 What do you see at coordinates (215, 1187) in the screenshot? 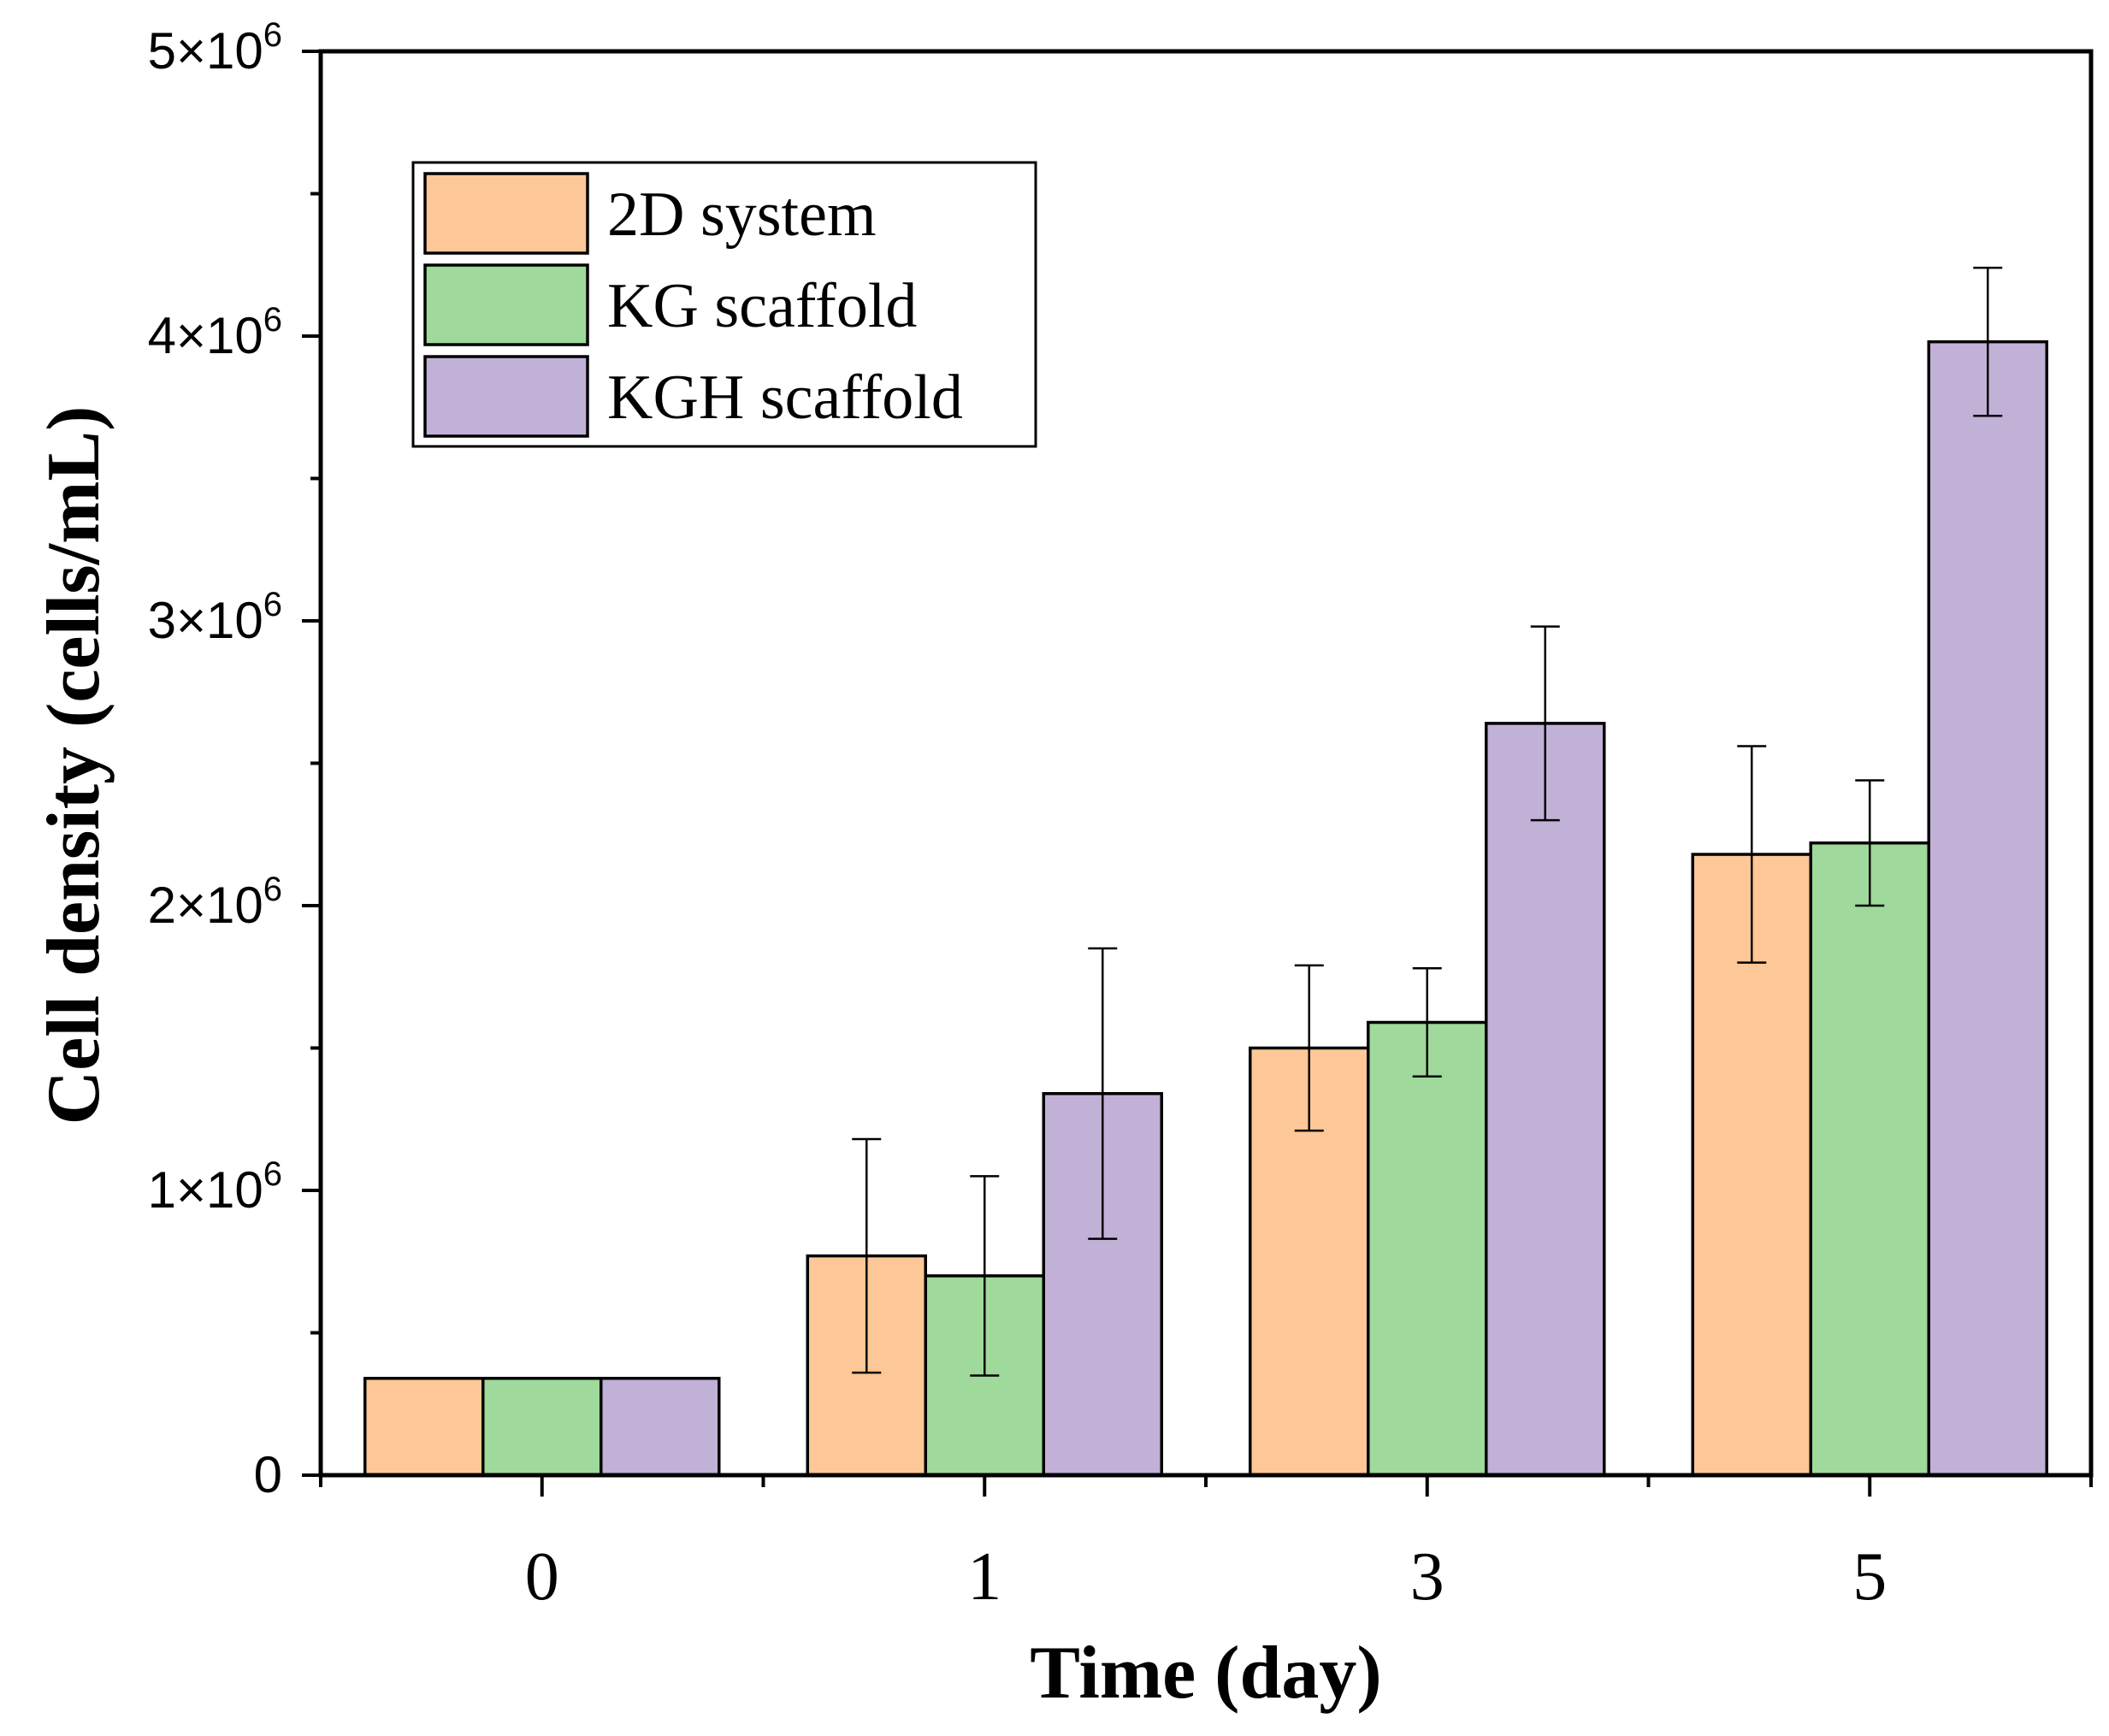
I see `y-tick-label: 1×10⁶` at bounding box center [215, 1187].